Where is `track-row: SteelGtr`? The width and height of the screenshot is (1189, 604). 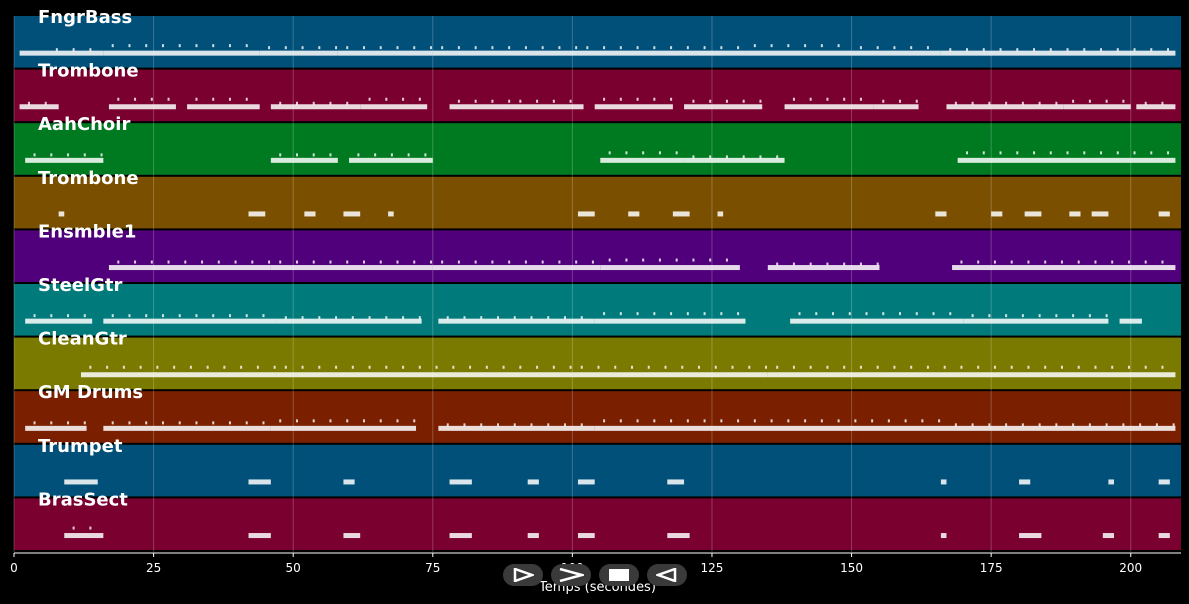
track-row: SteelGtr is located at coordinates (597, 305).